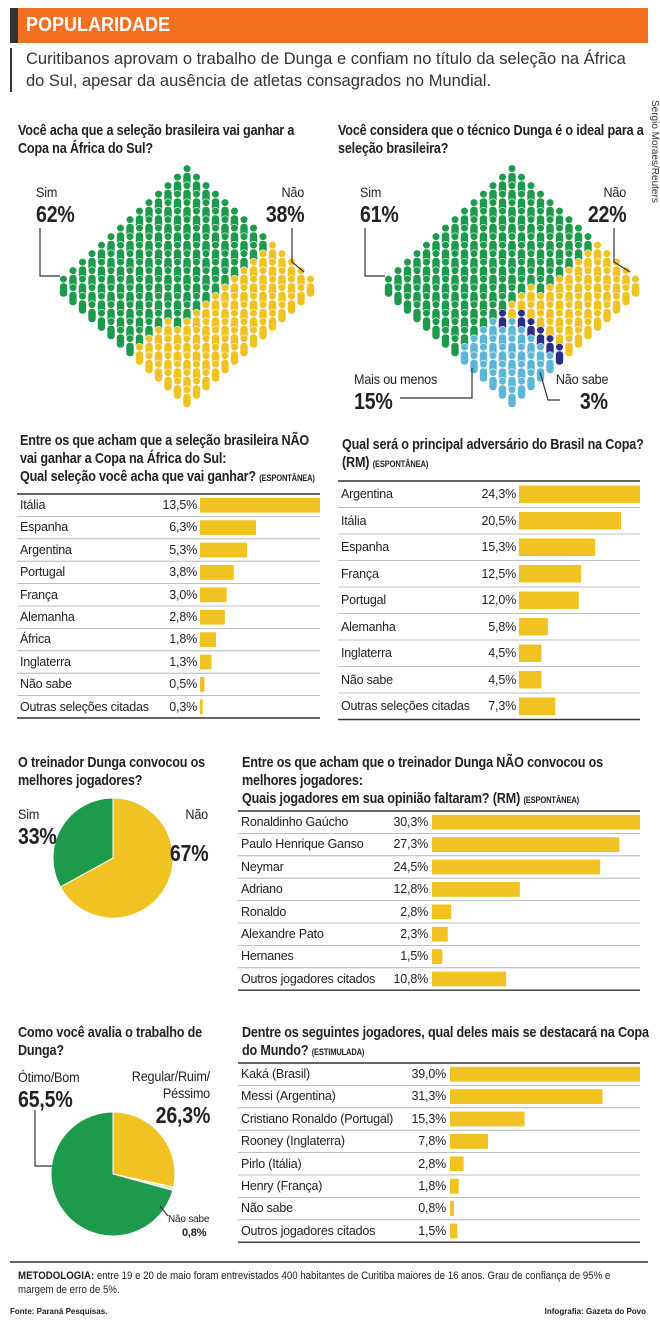 This screenshot has width=660, height=1332. Describe the element at coordinates (55, 214) in the screenshot. I see `value-label: 62%` at that location.